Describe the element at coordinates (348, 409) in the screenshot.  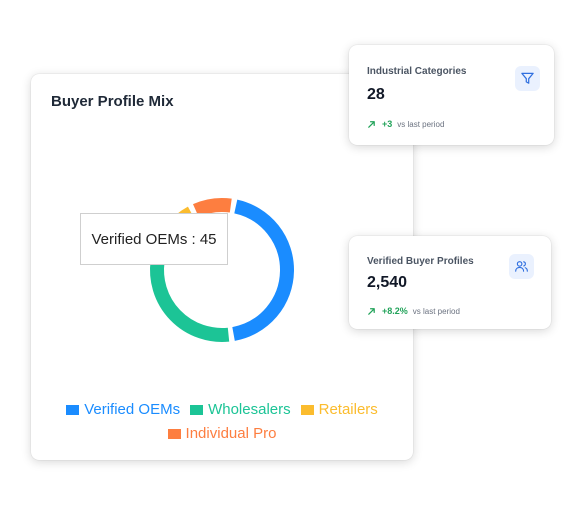
I see `legend-label: Retailers` at that location.